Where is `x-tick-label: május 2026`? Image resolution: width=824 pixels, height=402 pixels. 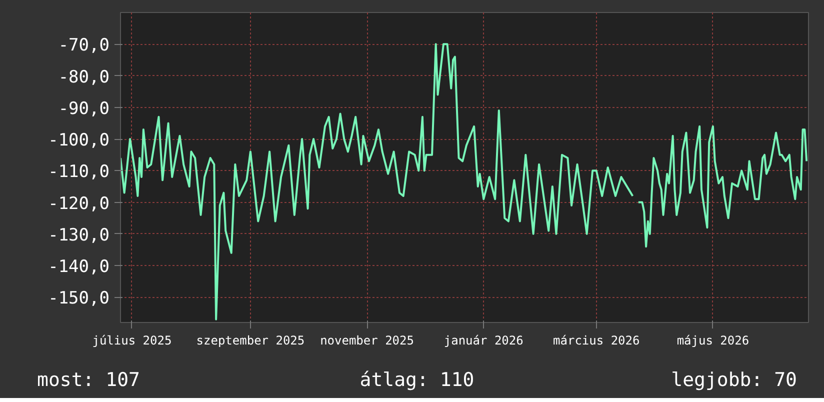 x-tick-label: május 2026 is located at coordinates (713, 341).